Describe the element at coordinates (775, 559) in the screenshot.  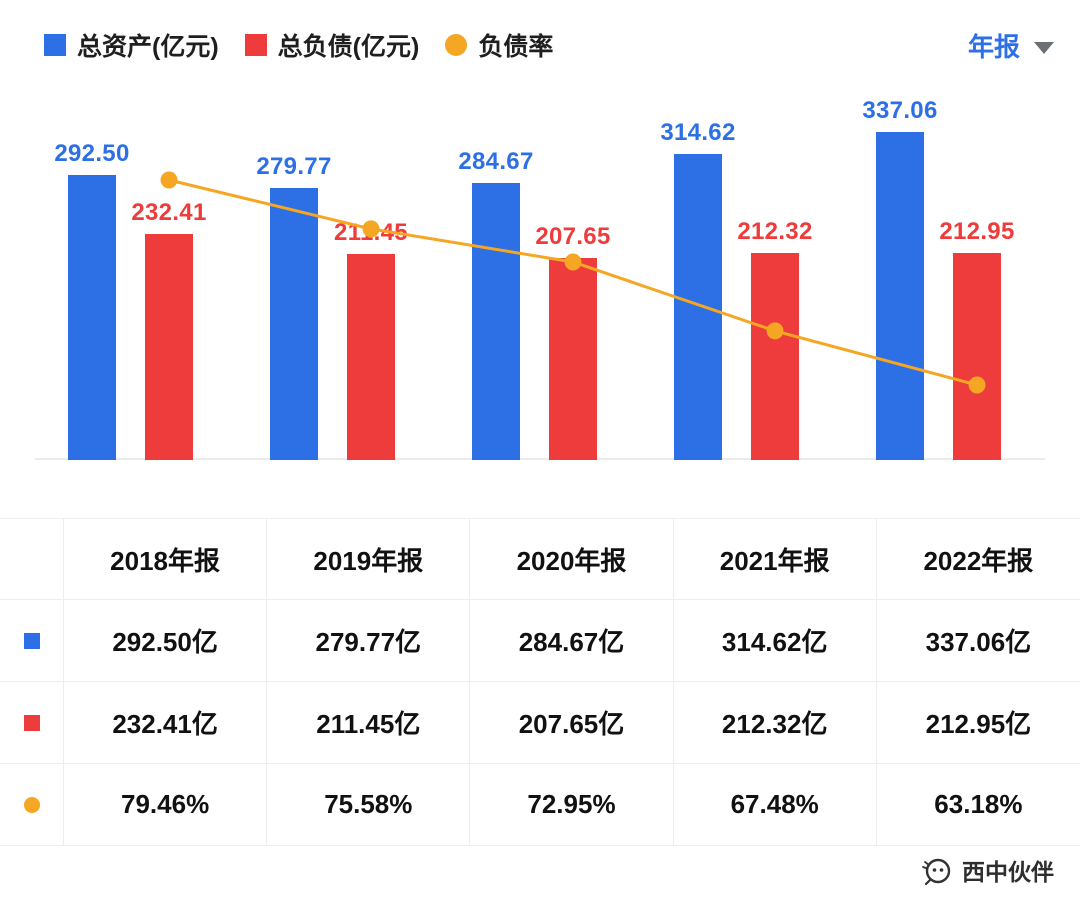
I see `table-header-cell: 2021年报` at that location.